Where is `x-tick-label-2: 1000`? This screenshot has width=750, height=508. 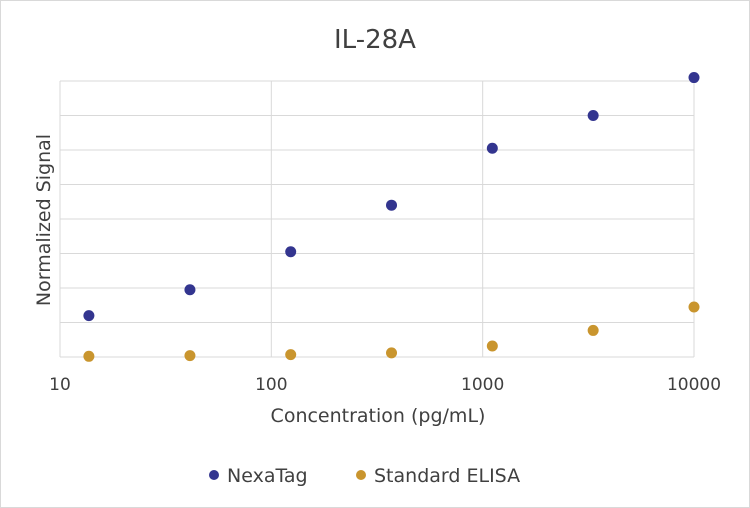 x-tick-label-2: 1000 is located at coordinates (482, 385).